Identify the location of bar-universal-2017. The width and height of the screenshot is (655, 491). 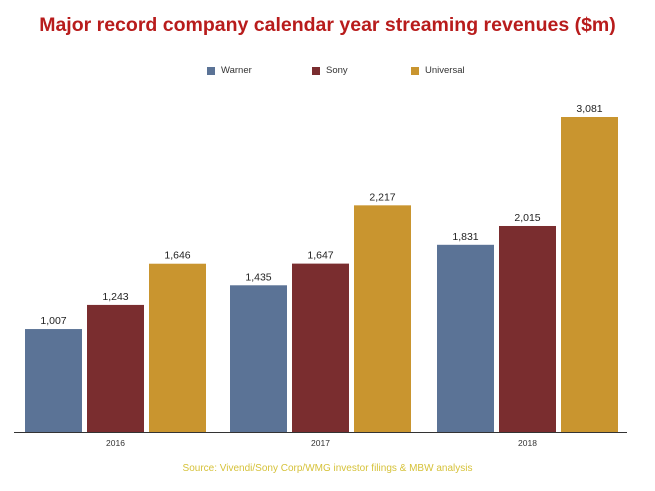
(382, 318).